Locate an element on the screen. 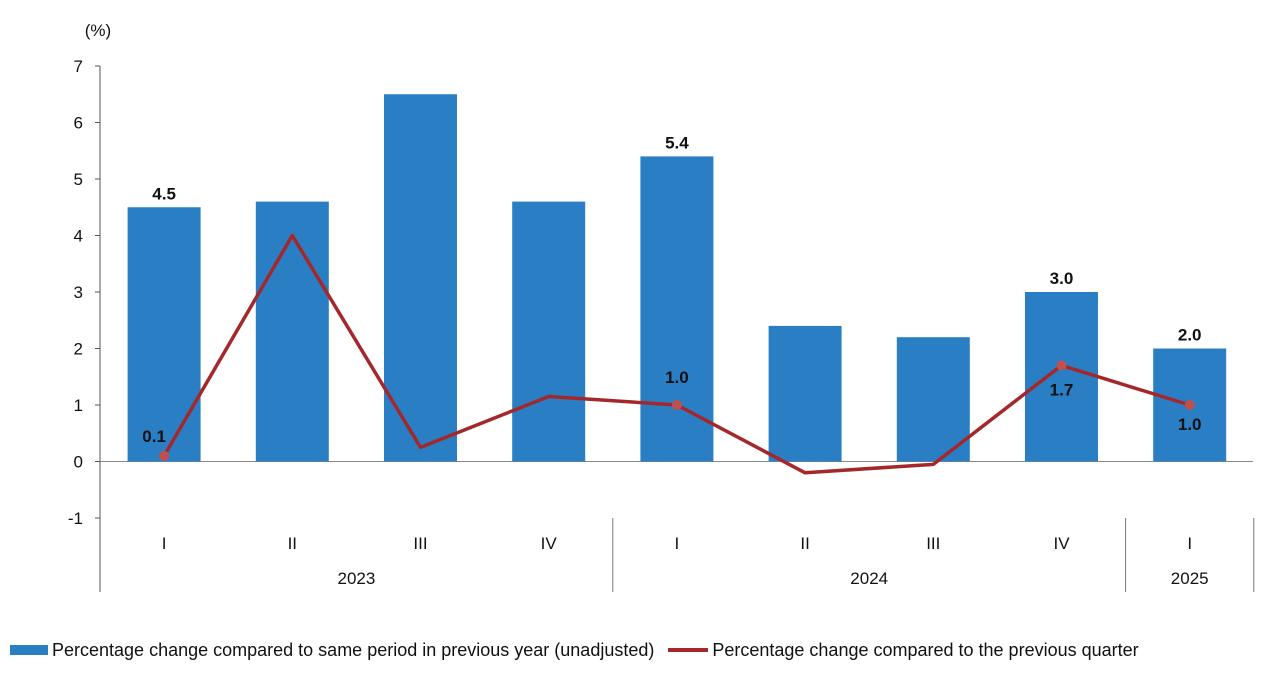 The image size is (1280, 675). y-tick-label: 3 is located at coordinates (78, 292).